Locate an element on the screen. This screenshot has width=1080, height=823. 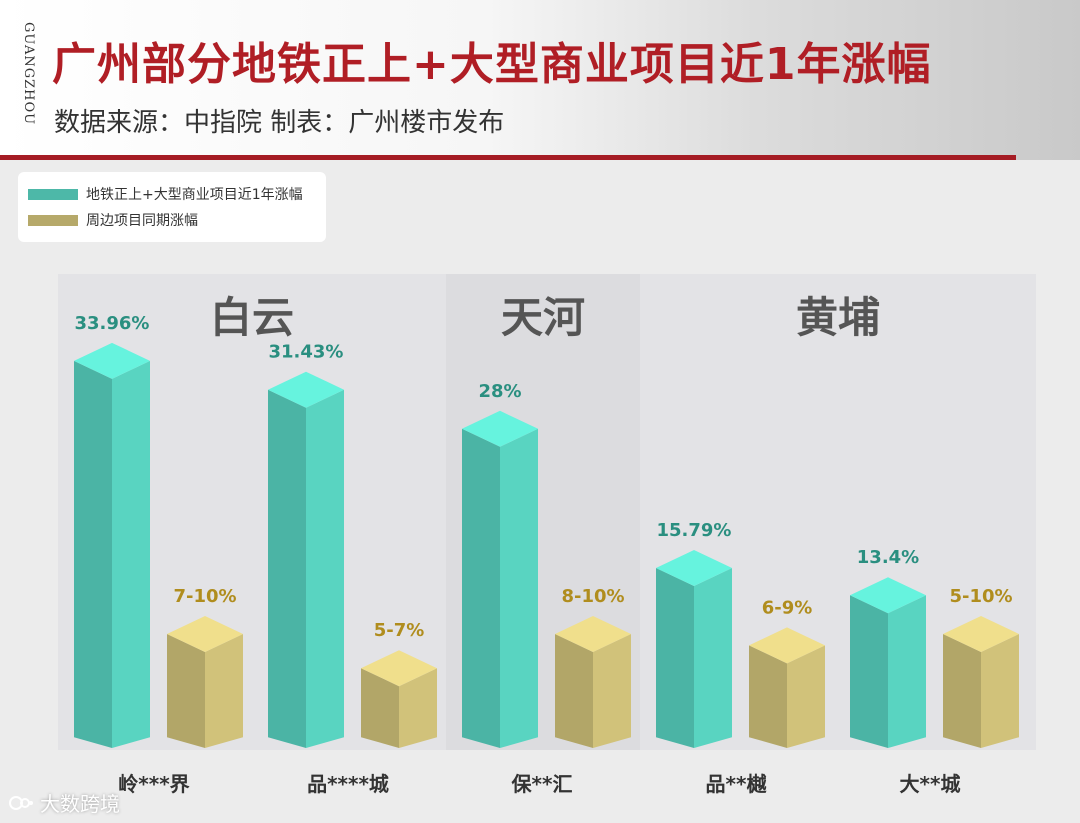
legend-label-secondary: 周边项目同期涨幅 is located at coordinates (142, 221).